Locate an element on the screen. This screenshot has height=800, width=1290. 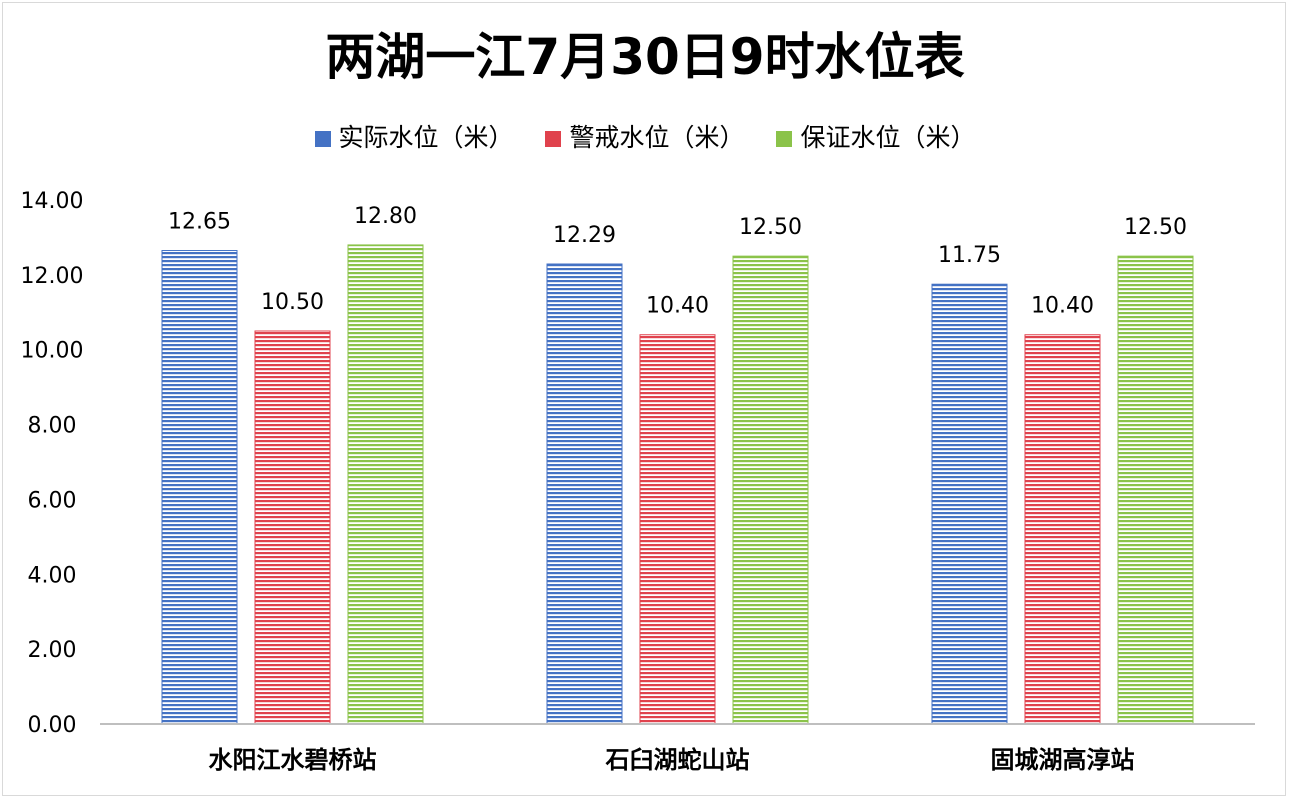
y-axis: 0.00 2.00 4.00 6.00 8.00 10.00 12.00 14.00 is located at coordinates (52, 463).